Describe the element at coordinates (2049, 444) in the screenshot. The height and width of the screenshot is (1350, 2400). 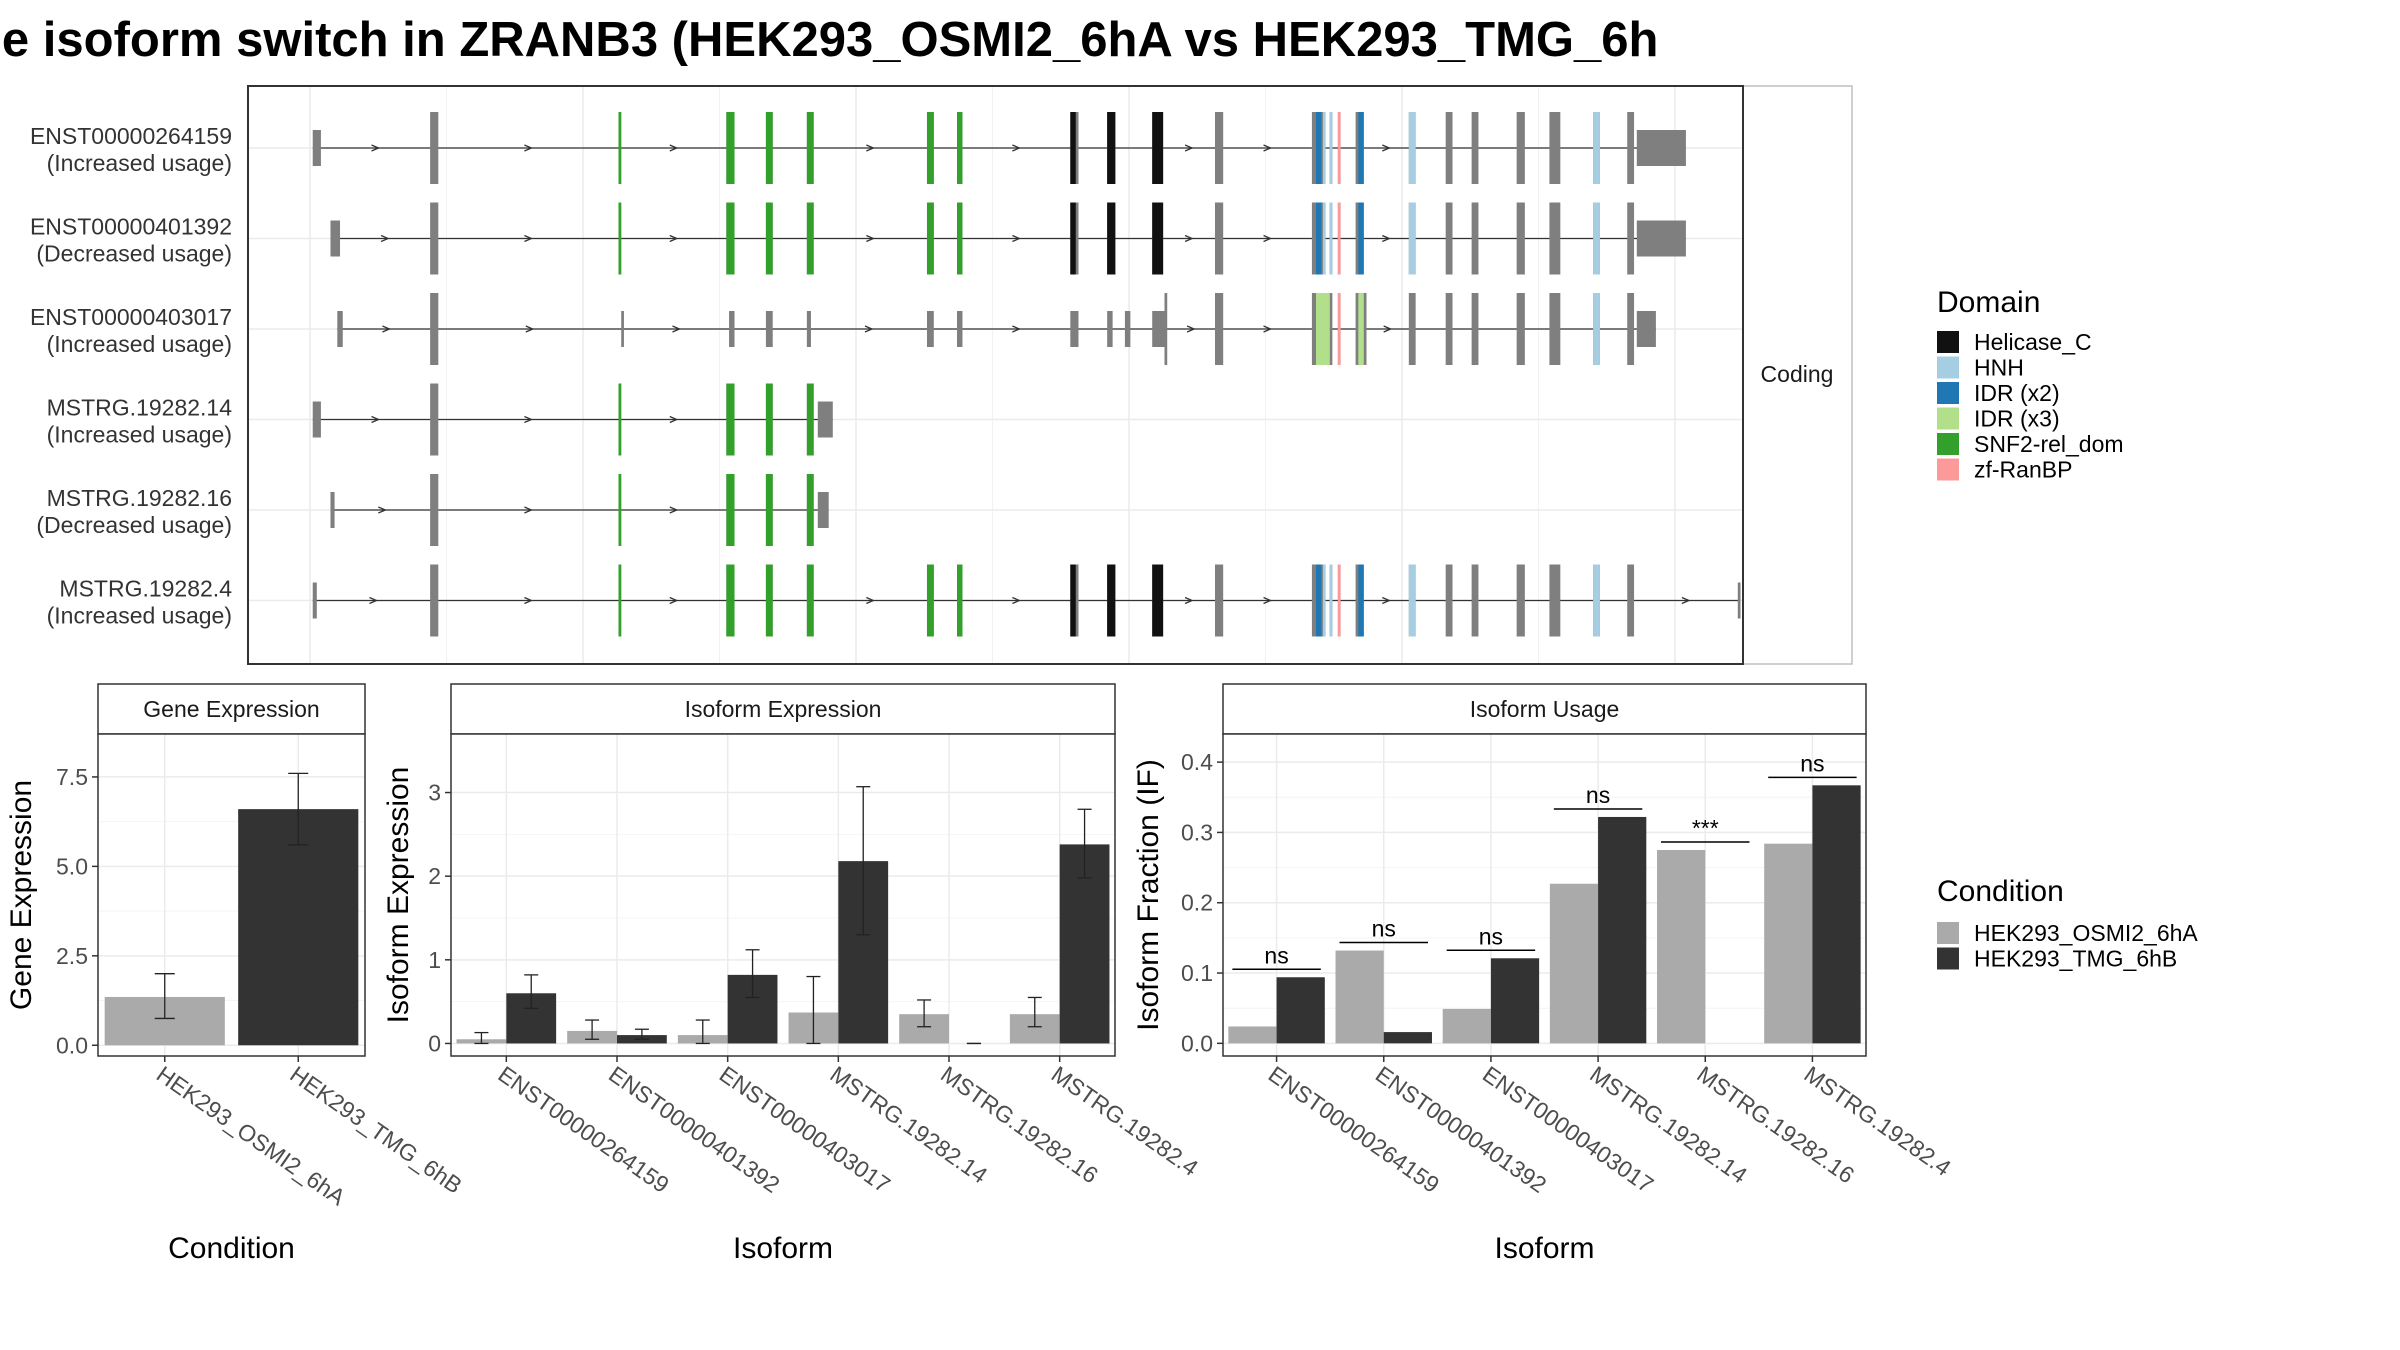
I see `domain-legend-label: SNF2-rel_dom` at that location.